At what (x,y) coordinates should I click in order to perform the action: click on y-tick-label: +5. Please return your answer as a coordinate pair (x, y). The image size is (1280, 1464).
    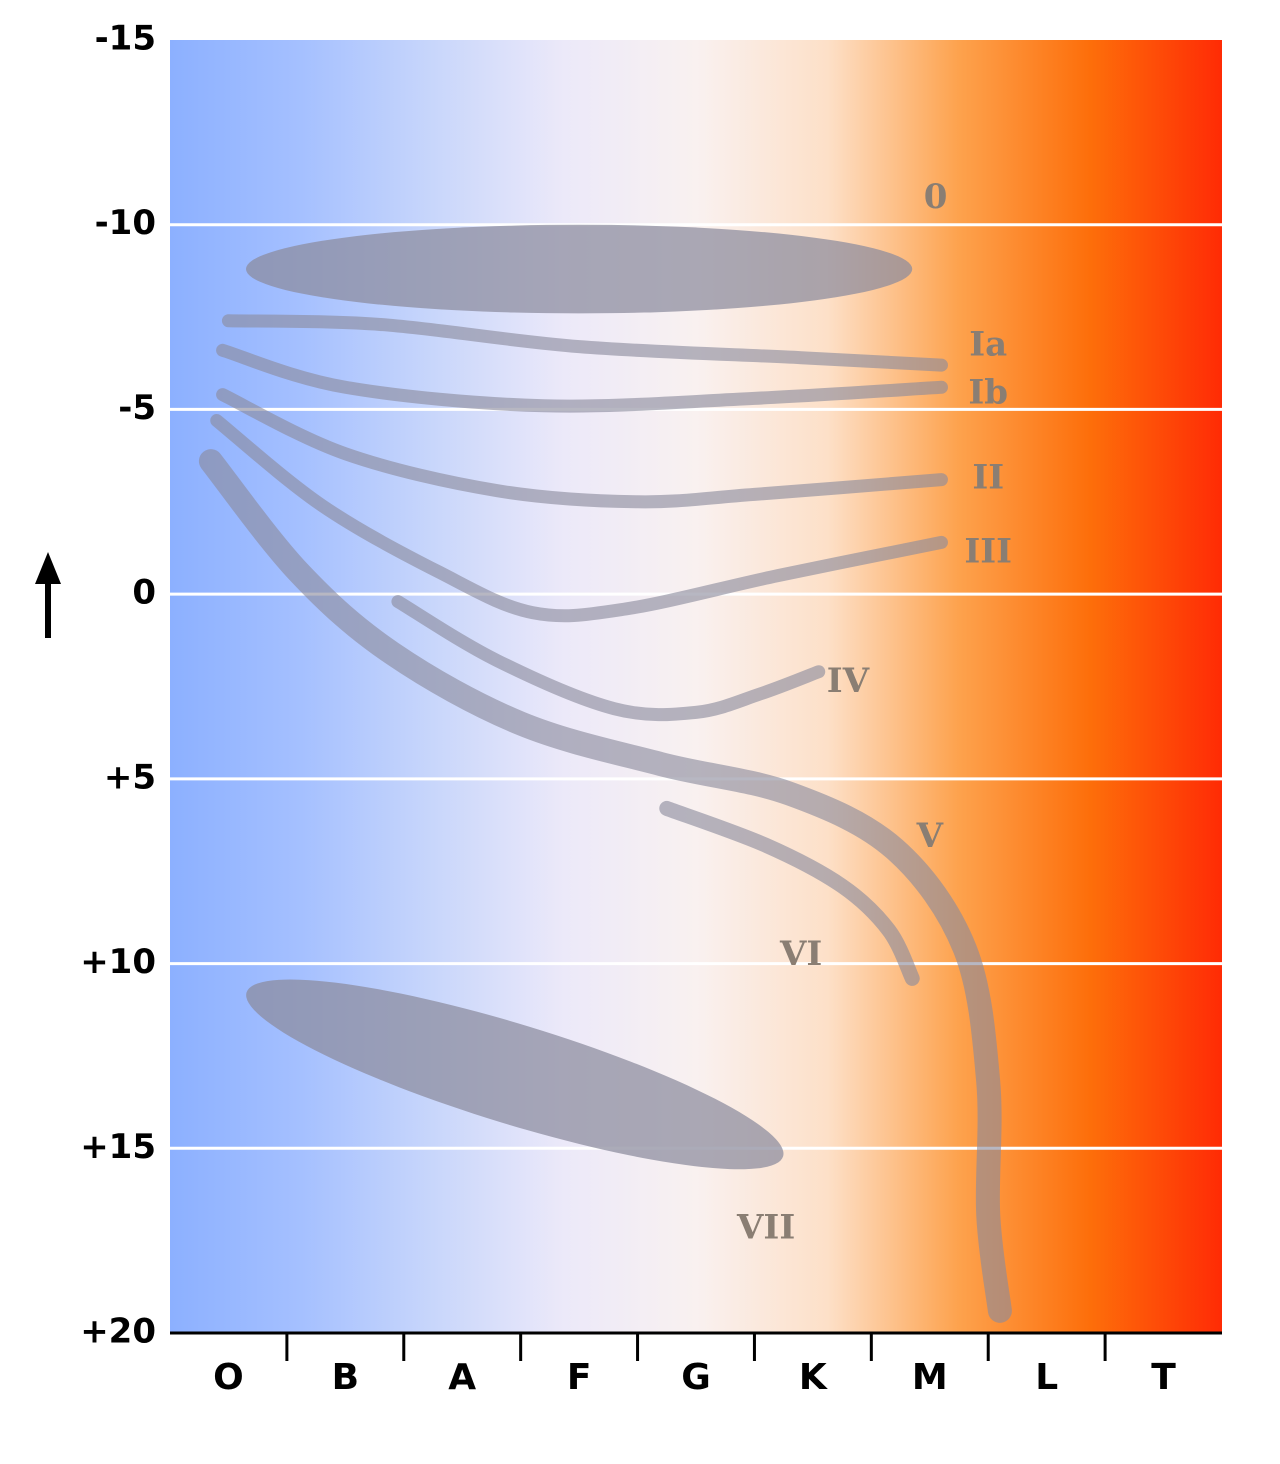
    Looking at the image, I should click on (130, 777).